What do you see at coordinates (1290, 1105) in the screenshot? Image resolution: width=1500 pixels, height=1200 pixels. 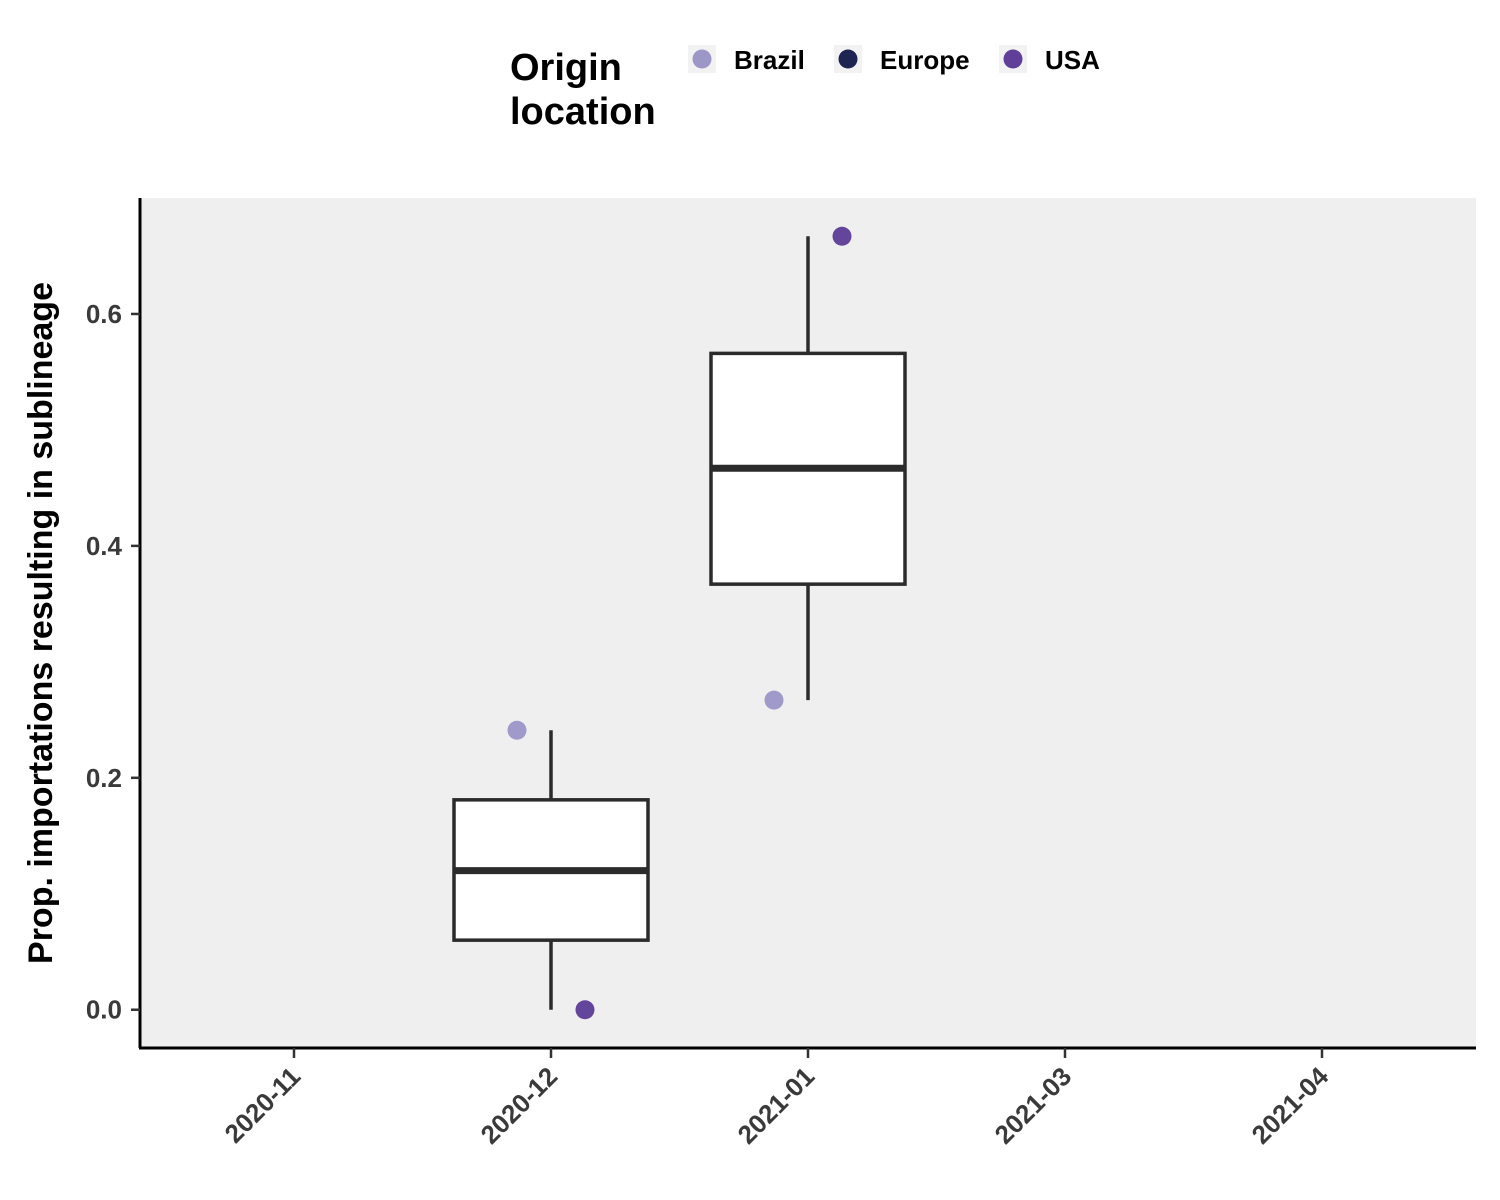 I see `x-tick-label: 2021-04` at bounding box center [1290, 1105].